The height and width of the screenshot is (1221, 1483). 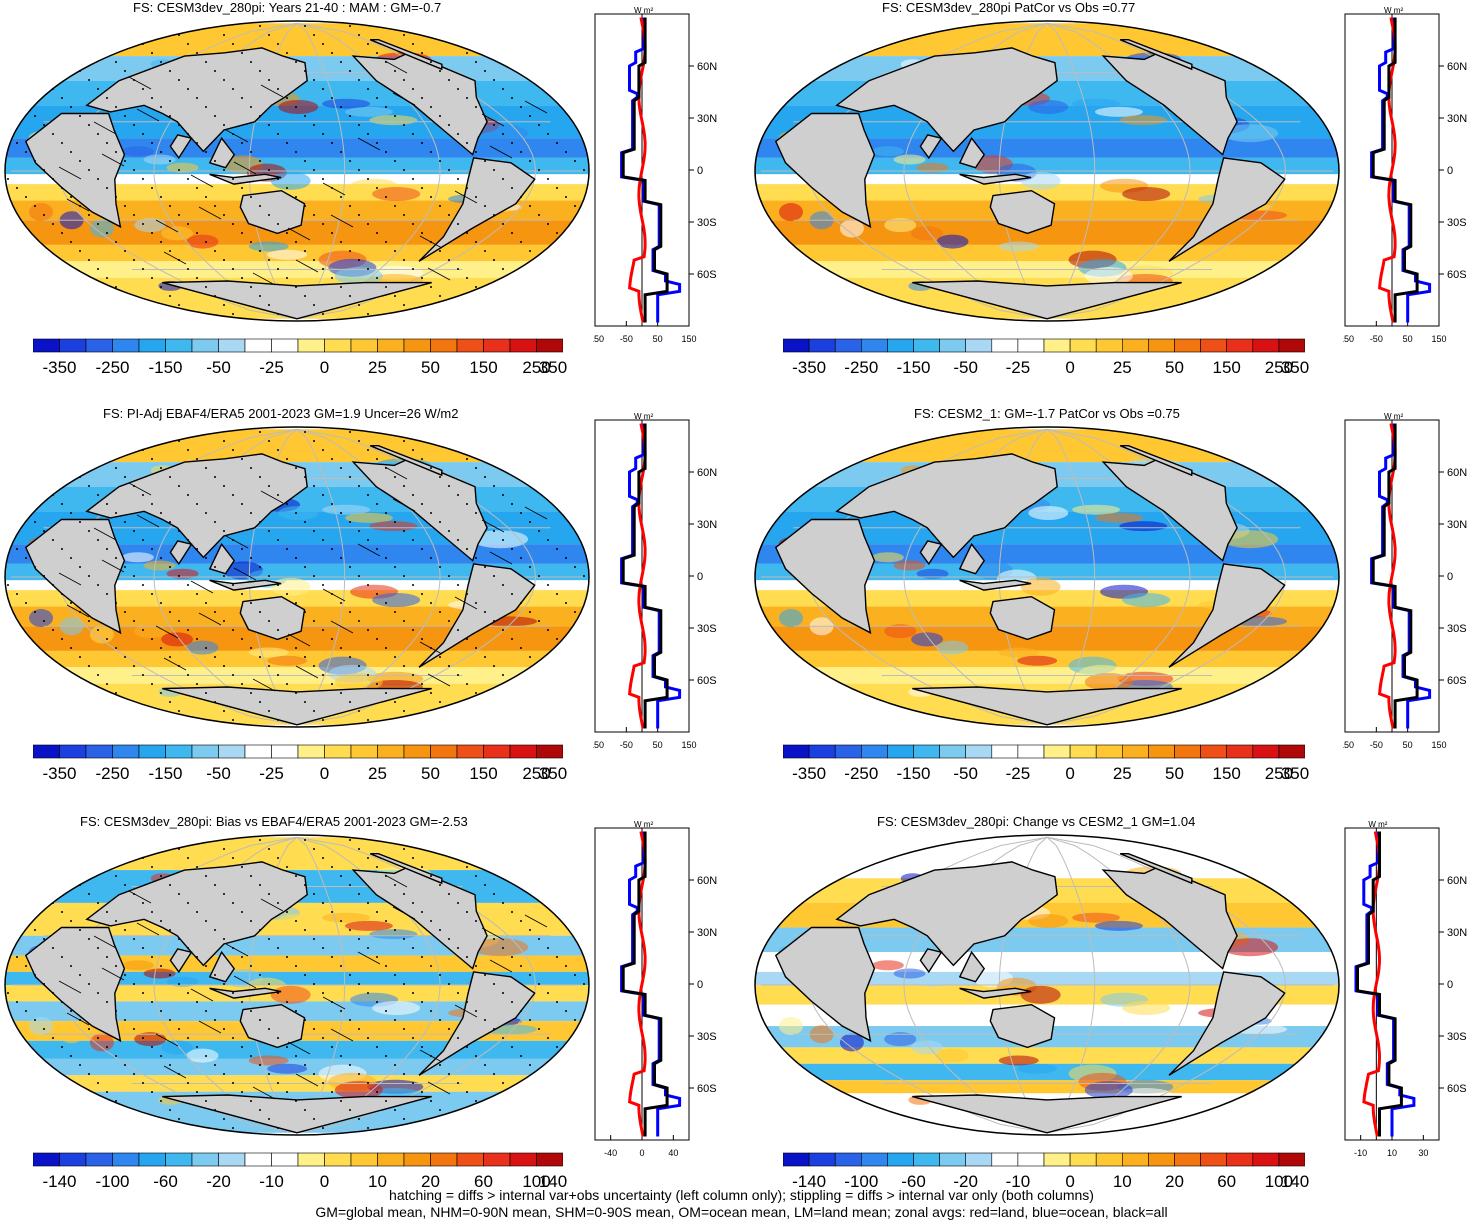 What do you see at coordinates (1227, 1181) in the screenshot?
I see `colorbar-tick-label: 60` at bounding box center [1227, 1181].